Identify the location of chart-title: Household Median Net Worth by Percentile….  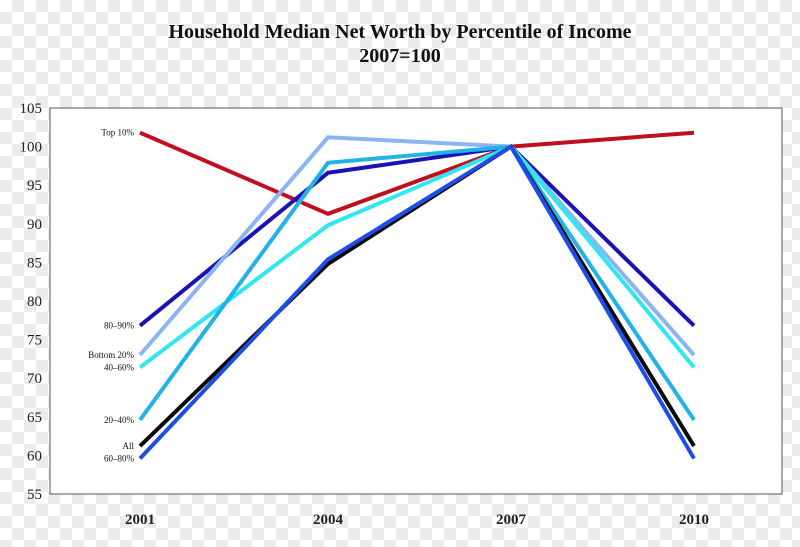
(400, 32).